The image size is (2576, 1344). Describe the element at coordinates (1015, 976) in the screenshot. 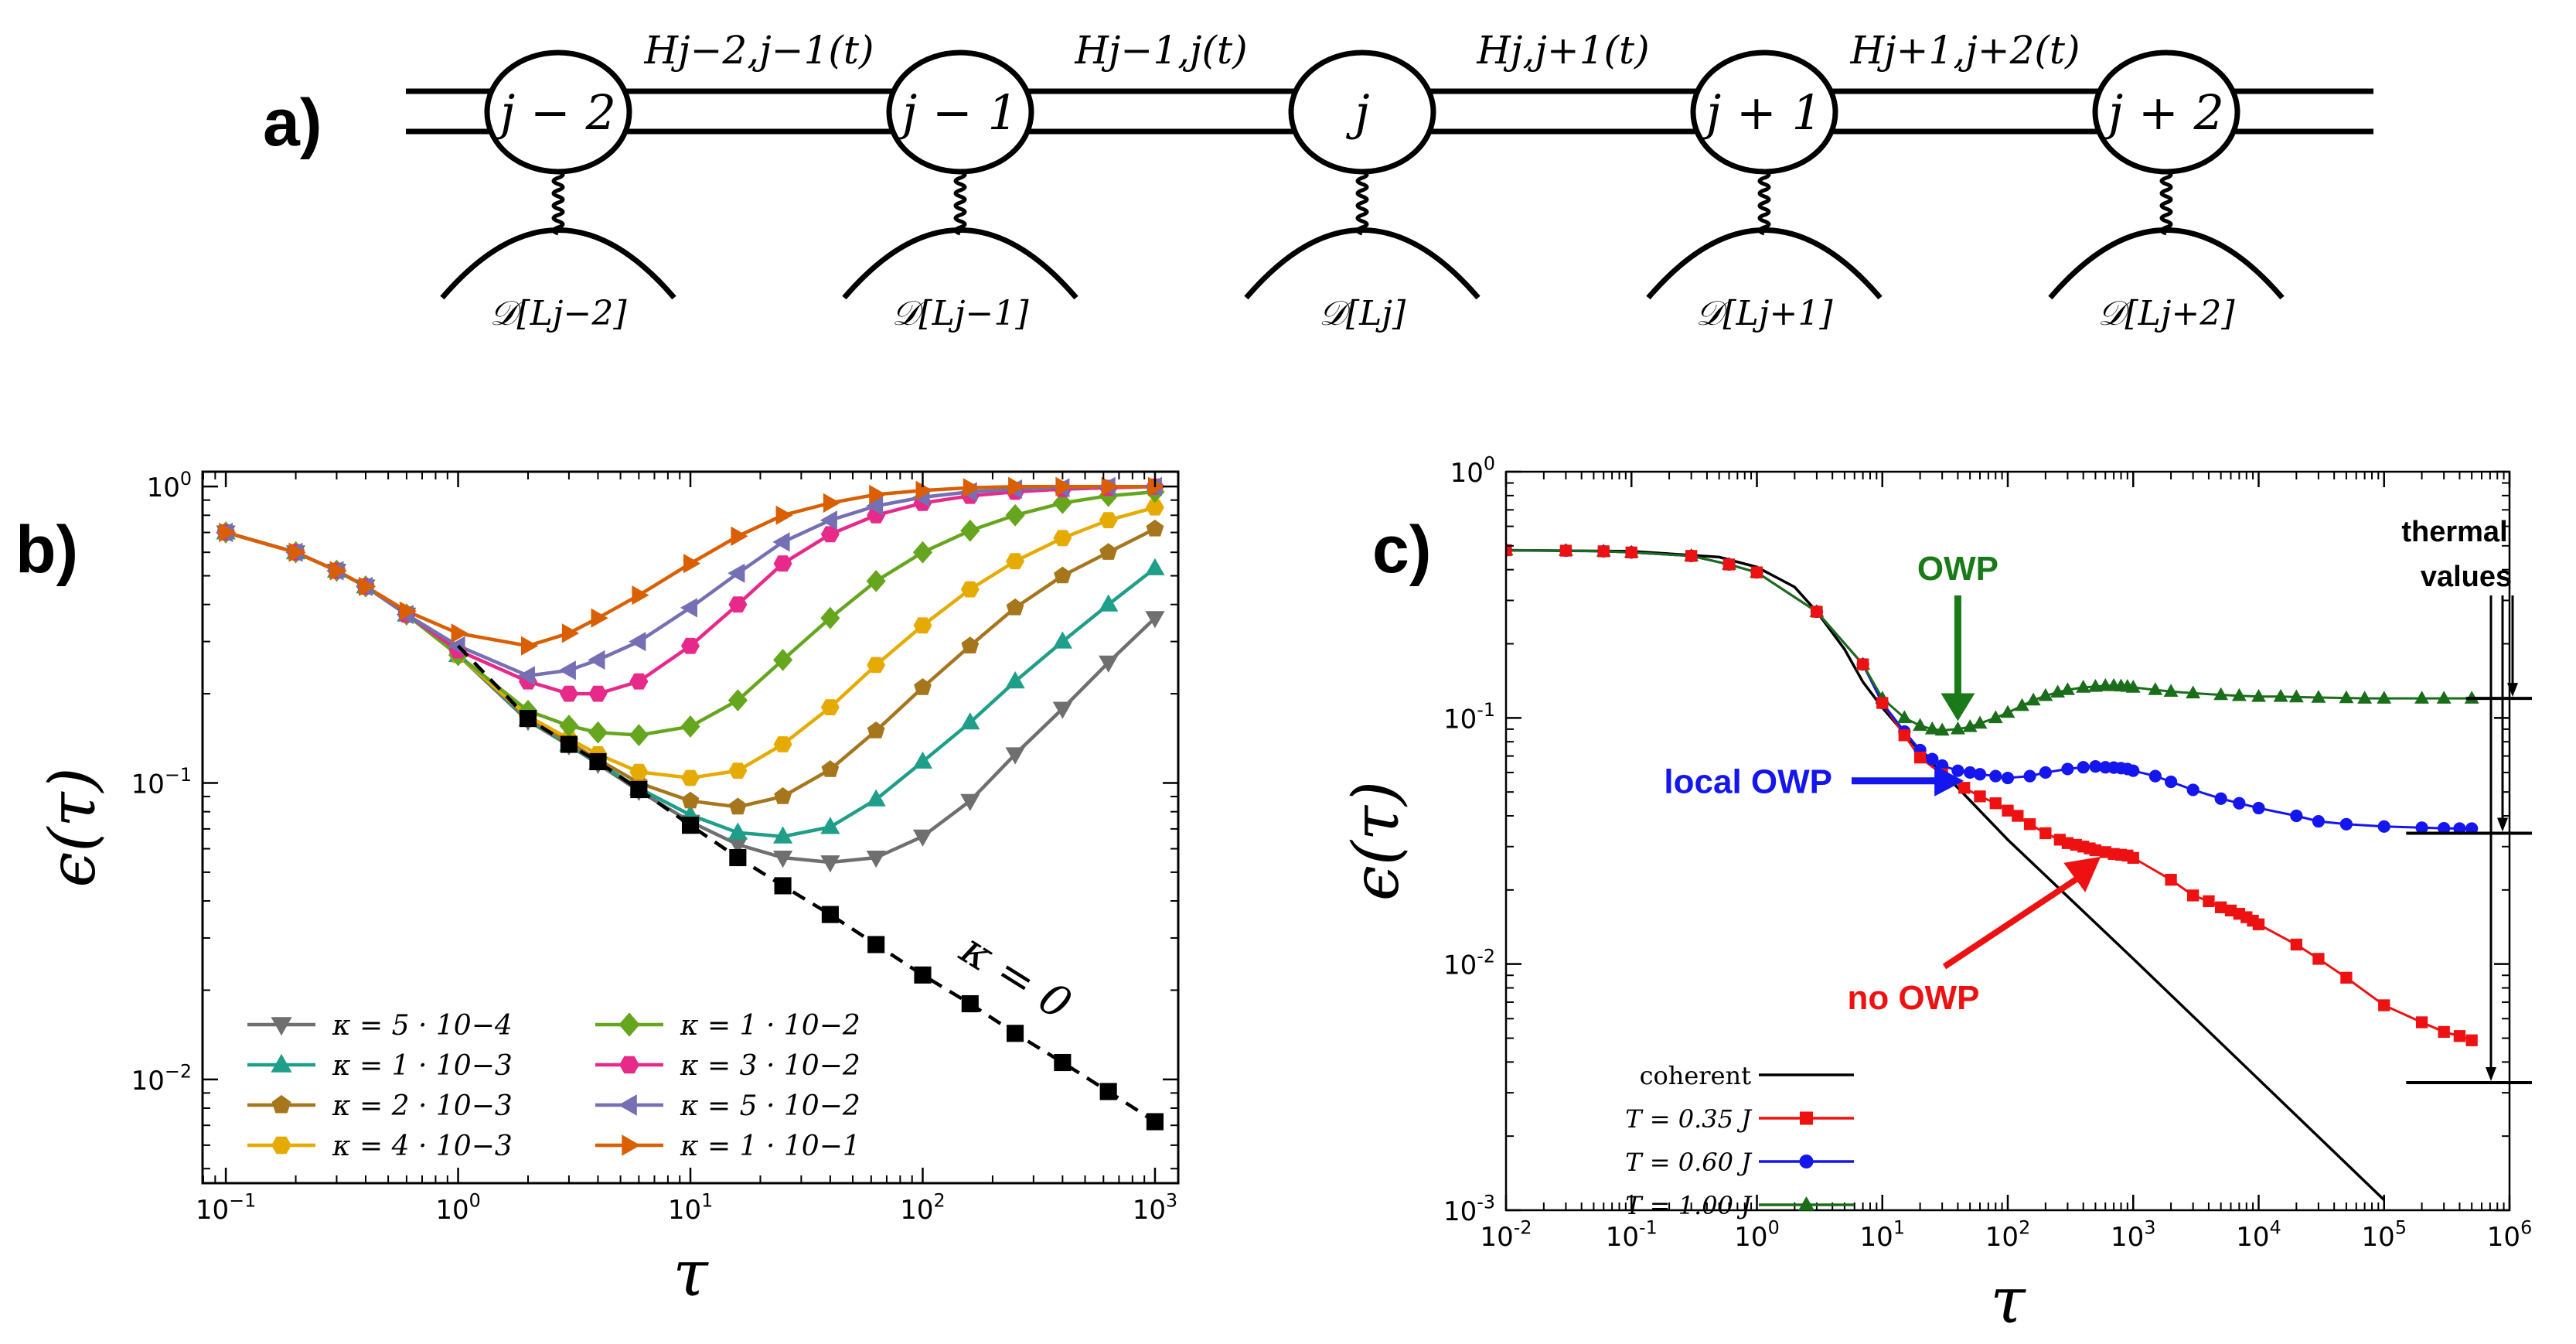

I see `reference-label: κ = 0` at that location.